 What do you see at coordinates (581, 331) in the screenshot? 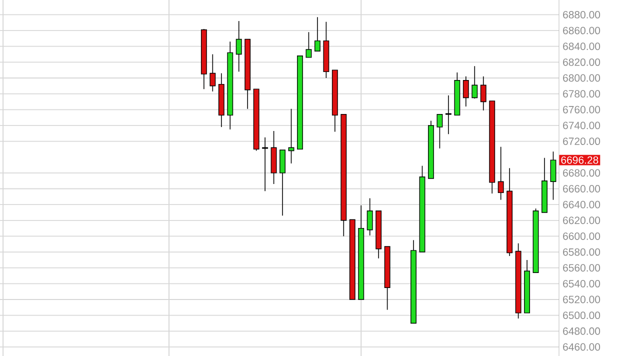
I see `y-tick-label: 6480.00` at bounding box center [581, 331].